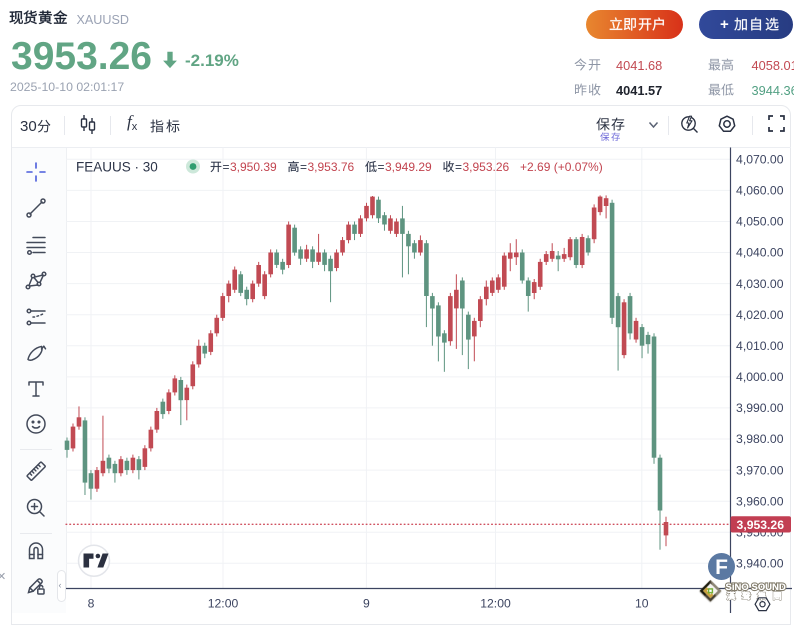 This screenshot has width=794, height=625. What do you see at coordinates (91, 604) in the screenshot?
I see `svg-text: 8` at bounding box center [91, 604].